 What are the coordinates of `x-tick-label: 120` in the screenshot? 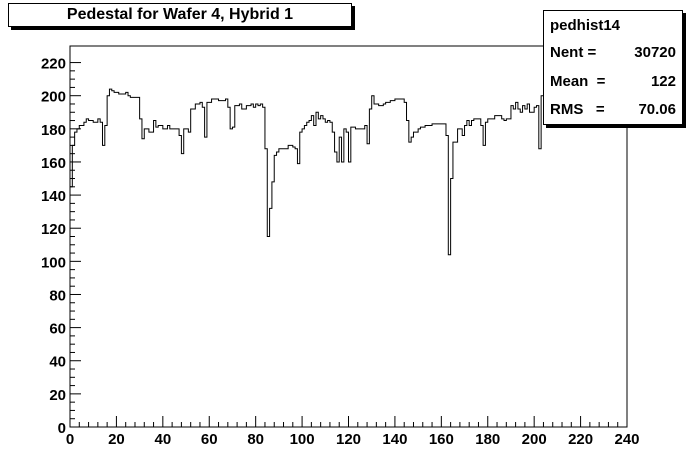 It's located at (348, 439).